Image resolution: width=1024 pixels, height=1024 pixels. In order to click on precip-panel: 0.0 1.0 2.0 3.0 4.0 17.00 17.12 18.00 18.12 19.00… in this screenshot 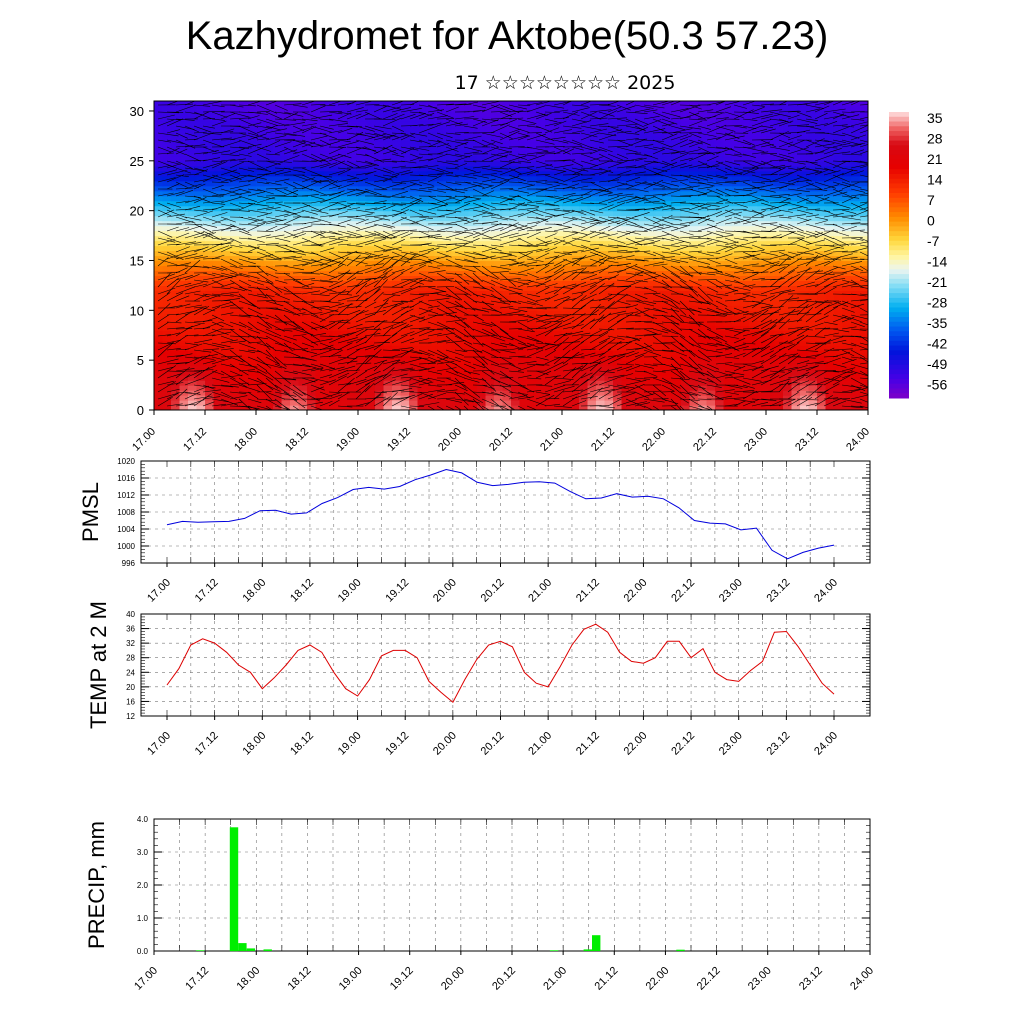, I will do `click(480, 904)`.